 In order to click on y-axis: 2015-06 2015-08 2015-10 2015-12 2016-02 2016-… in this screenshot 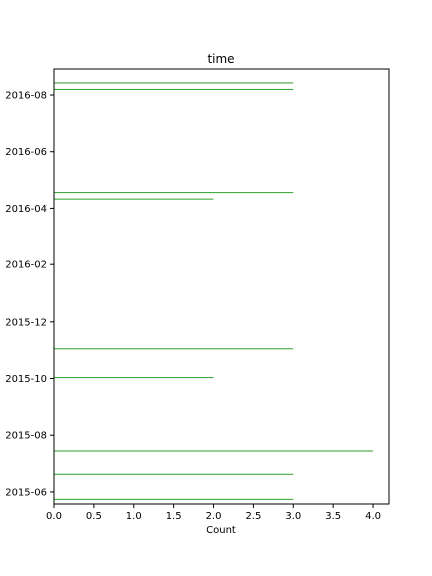, I will do `click(29, 294)`.